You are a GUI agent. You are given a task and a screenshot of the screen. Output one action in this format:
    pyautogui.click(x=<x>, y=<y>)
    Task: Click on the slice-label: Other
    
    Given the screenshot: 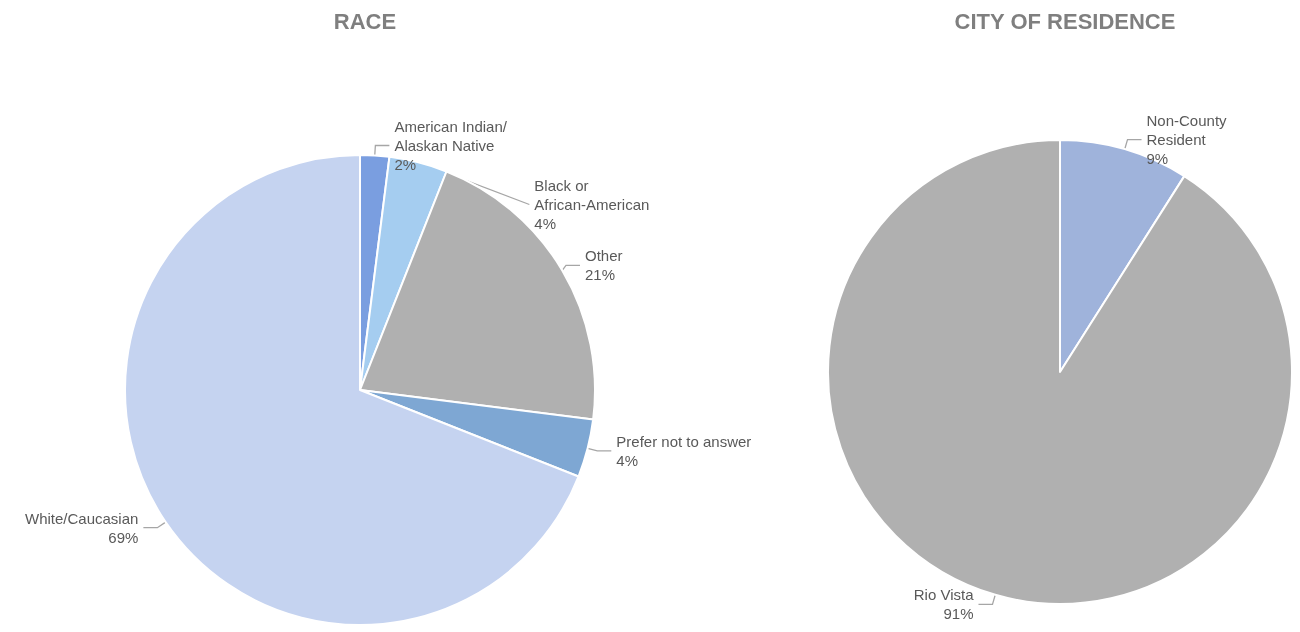 What is the action you would take?
    pyautogui.click(x=603, y=256)
    